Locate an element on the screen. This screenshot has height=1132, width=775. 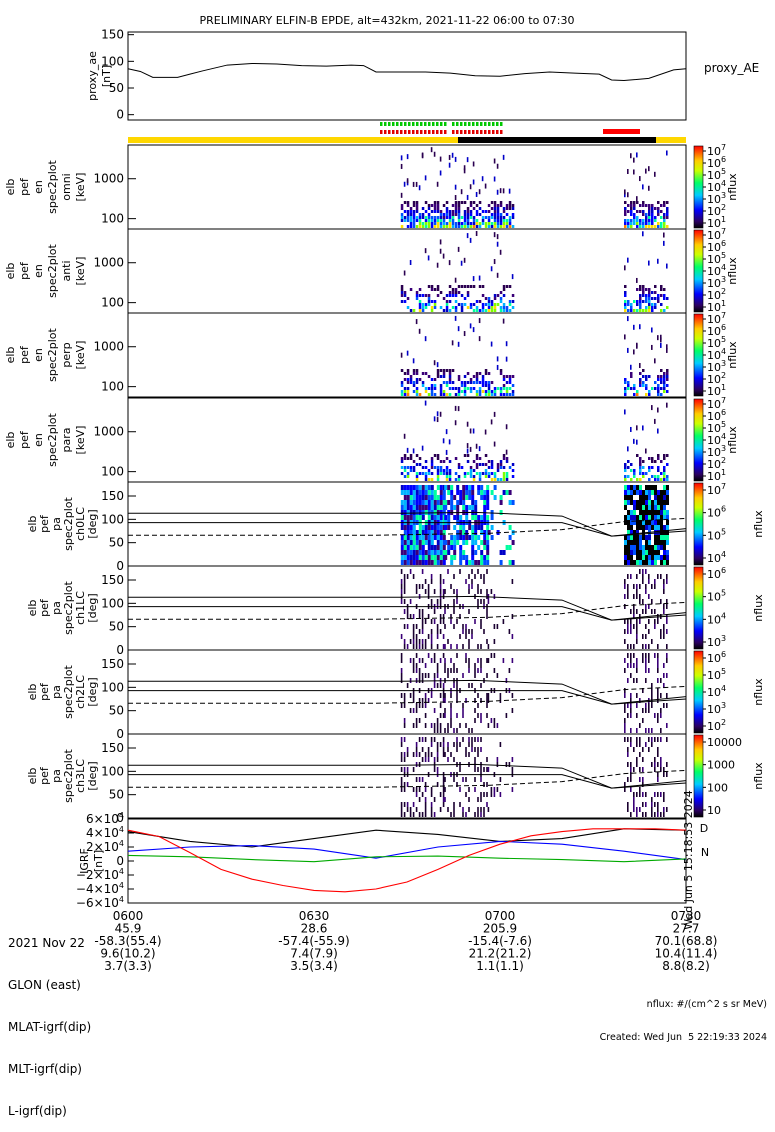
pitch-panel-label: pef is located at coordinates (44, 523).